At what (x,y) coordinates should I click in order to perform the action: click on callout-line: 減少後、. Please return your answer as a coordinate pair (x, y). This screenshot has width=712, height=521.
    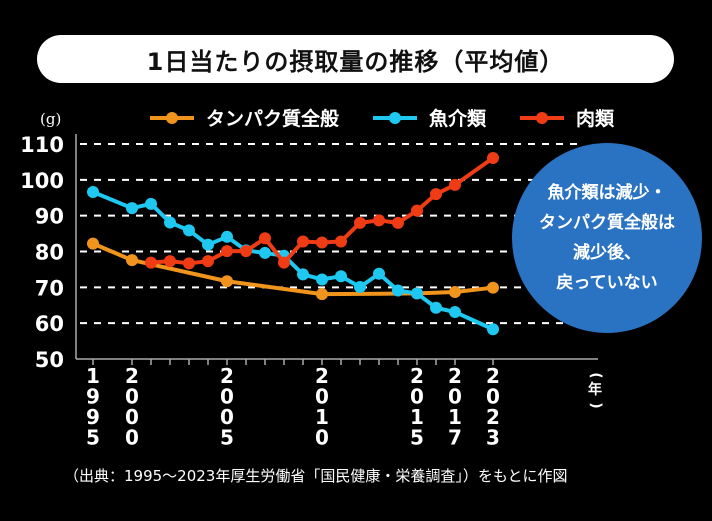
    Looking at the image, I should click on (607, 253).